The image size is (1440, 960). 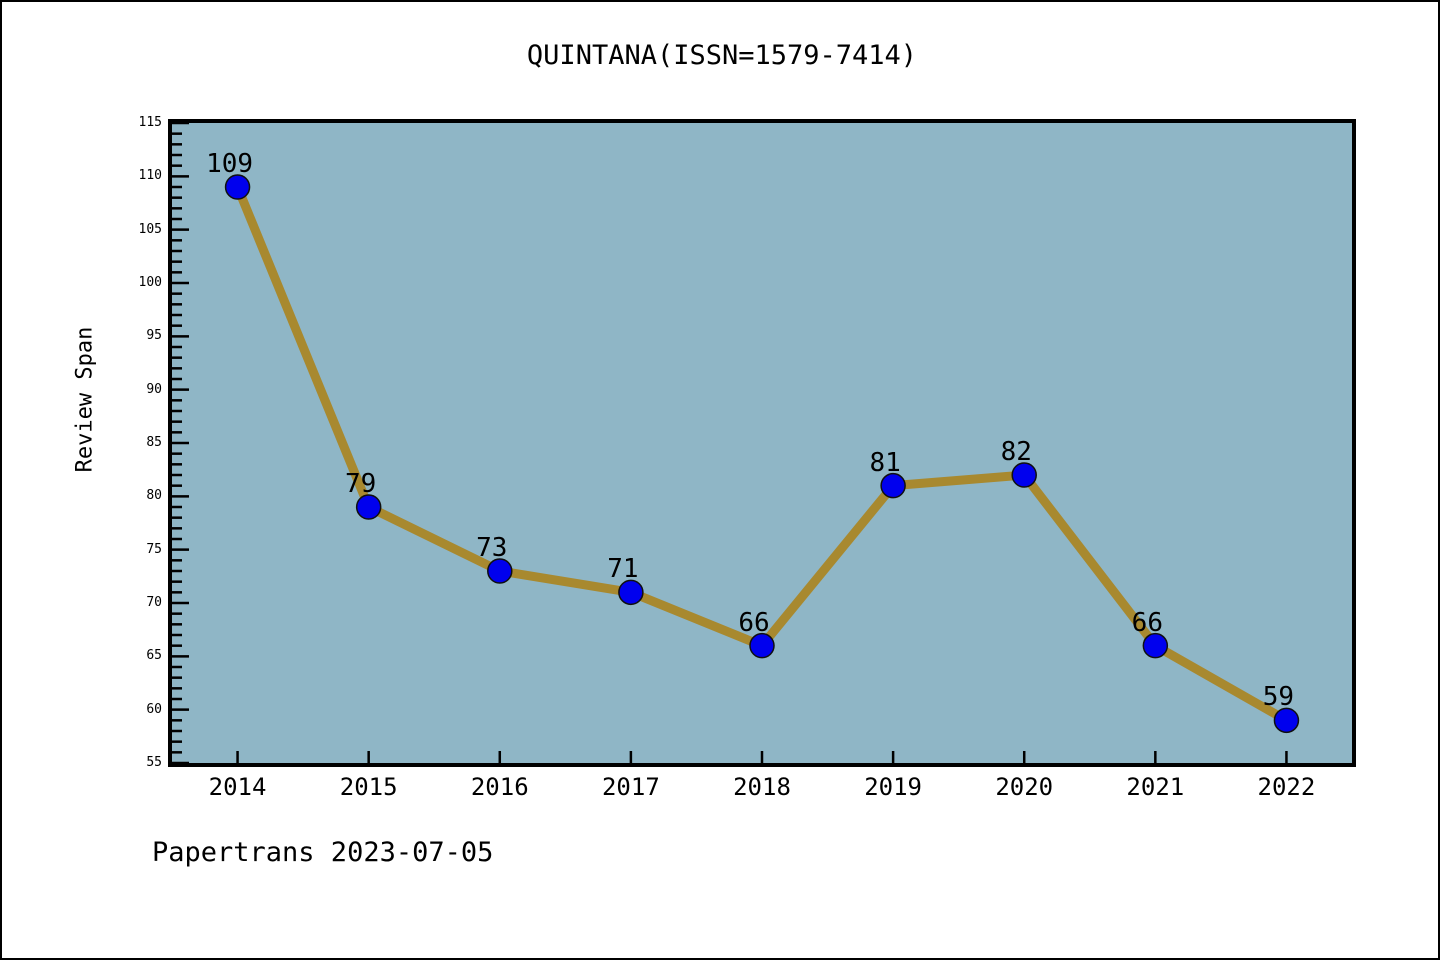 I want to click on x-tick-label: 2021, so click(x=1155, y=787).